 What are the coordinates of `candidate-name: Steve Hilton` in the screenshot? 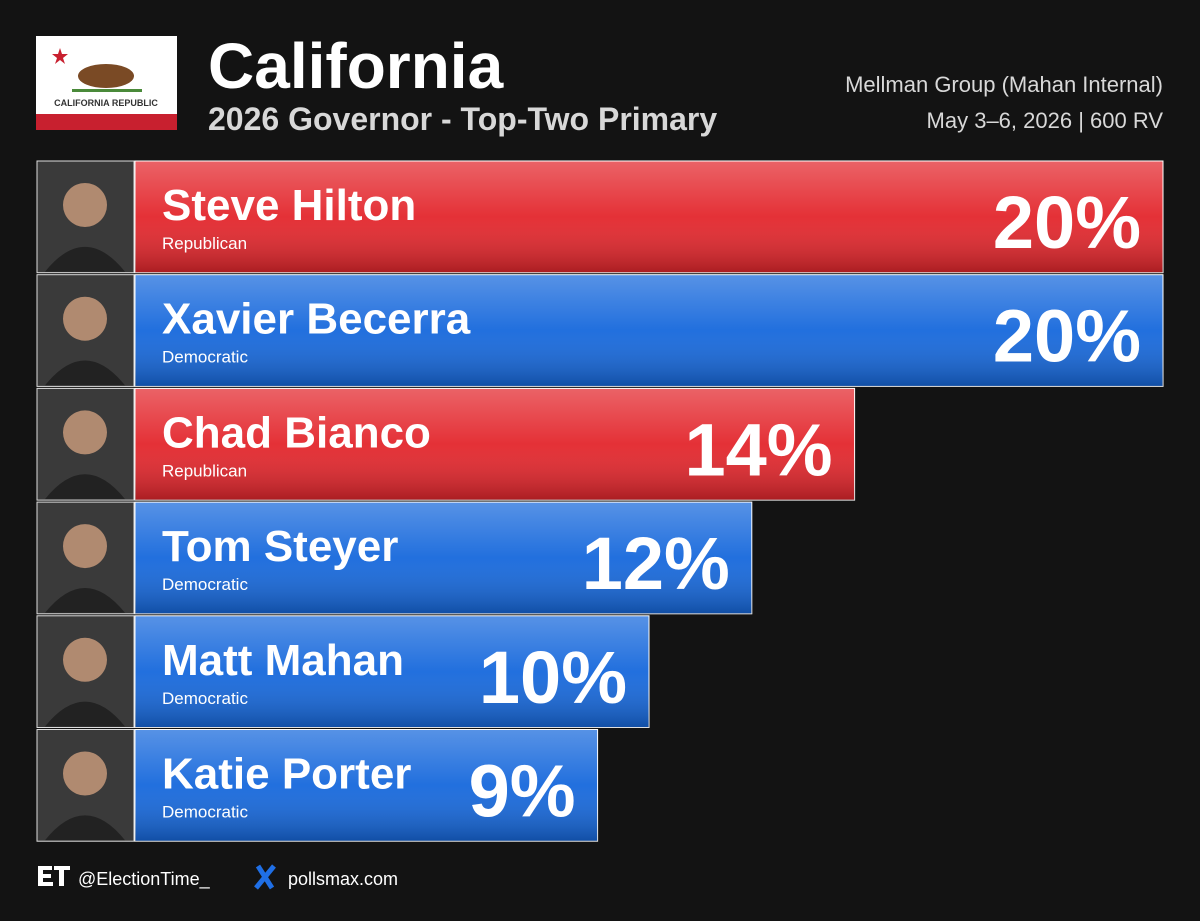 It's located at (289, 205).